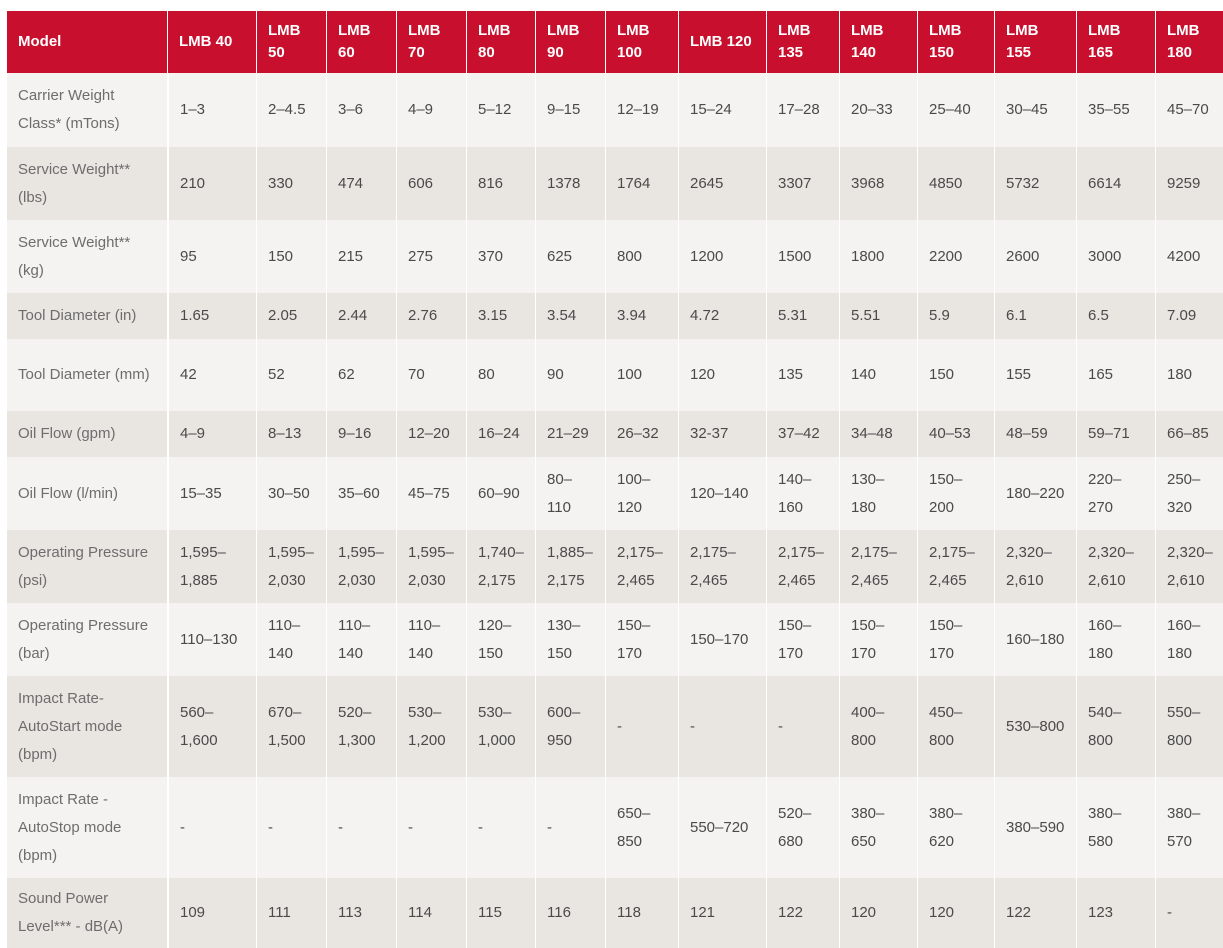 Image resolution: width=1223 pixels, height=948 pixels. What do you see at coordinates (571, 493) in the screenshot?
I see `table-cell: 80–110` at bounding box center [571, 493].